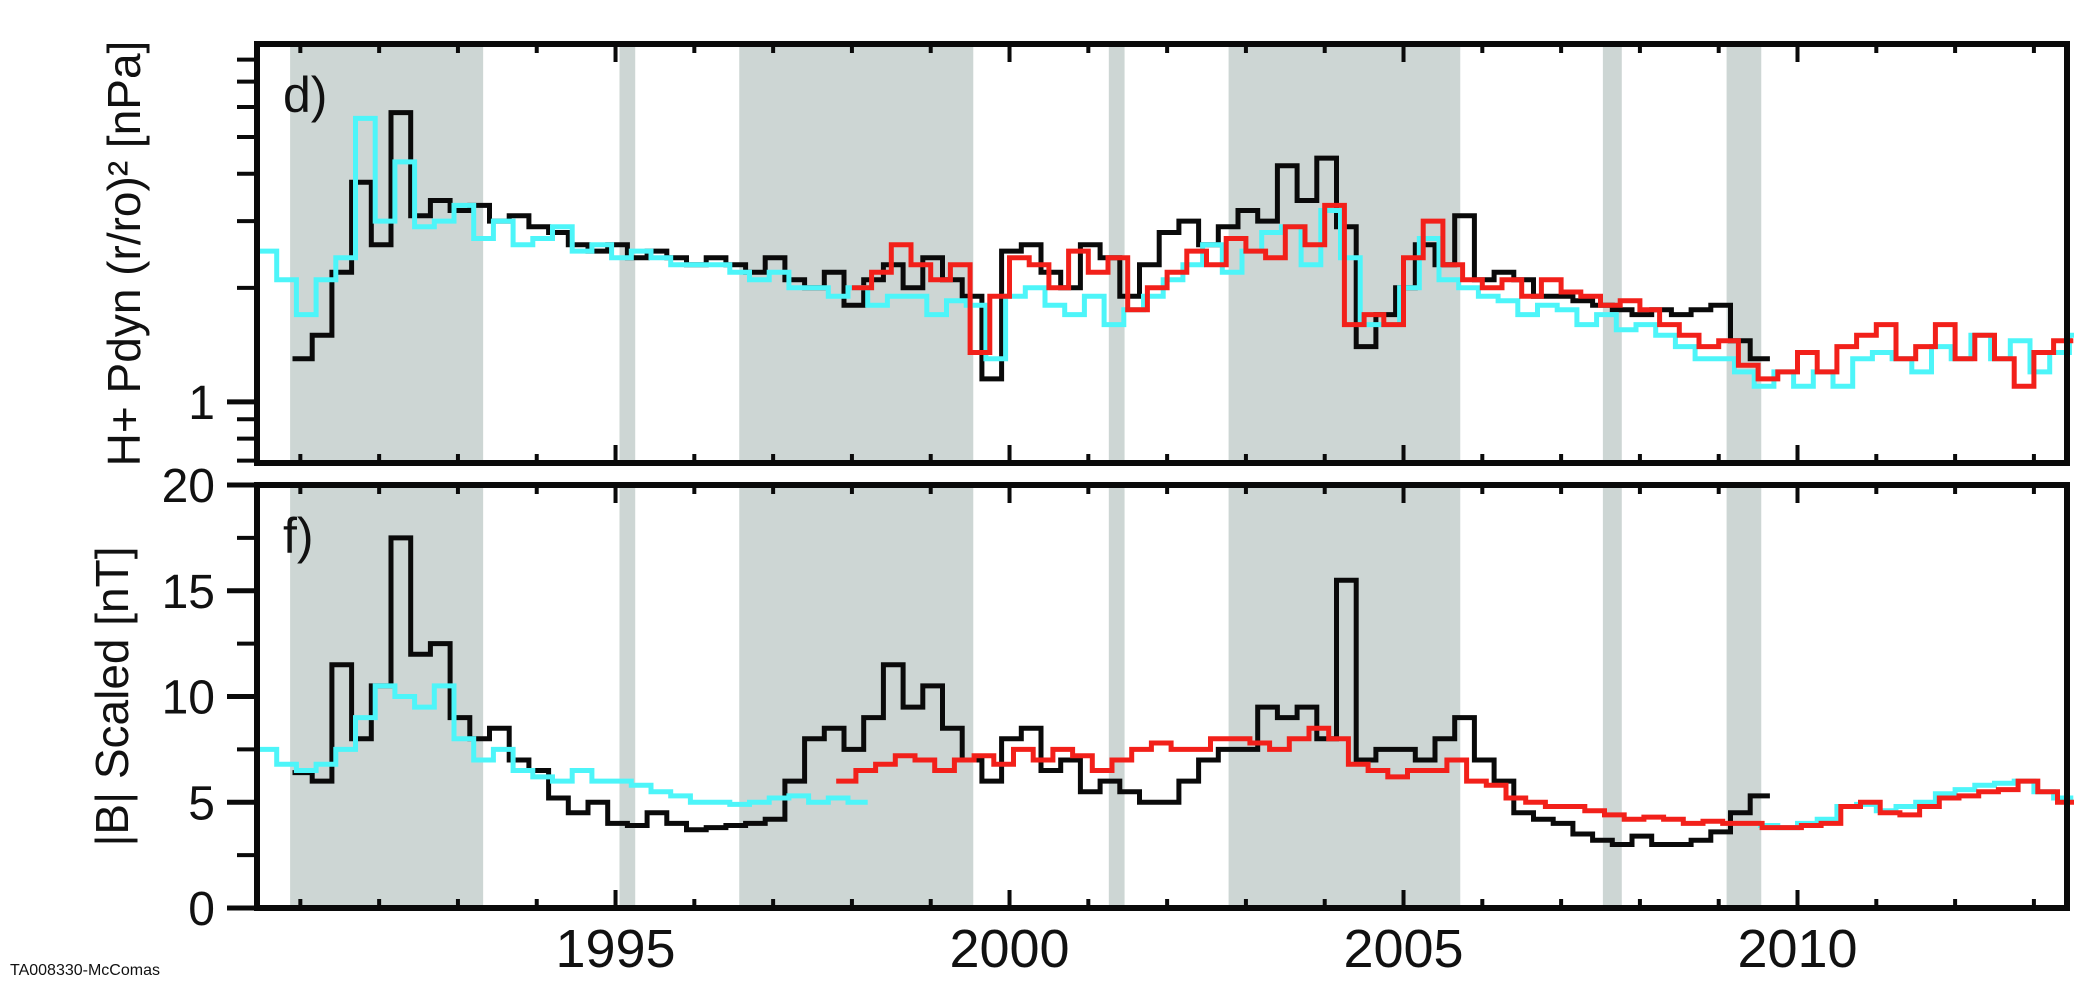  What do you see at coordinates (1916, 804) in the screenshot?
I see `series-line-cyan-late` at bounding box center [1916, 804].